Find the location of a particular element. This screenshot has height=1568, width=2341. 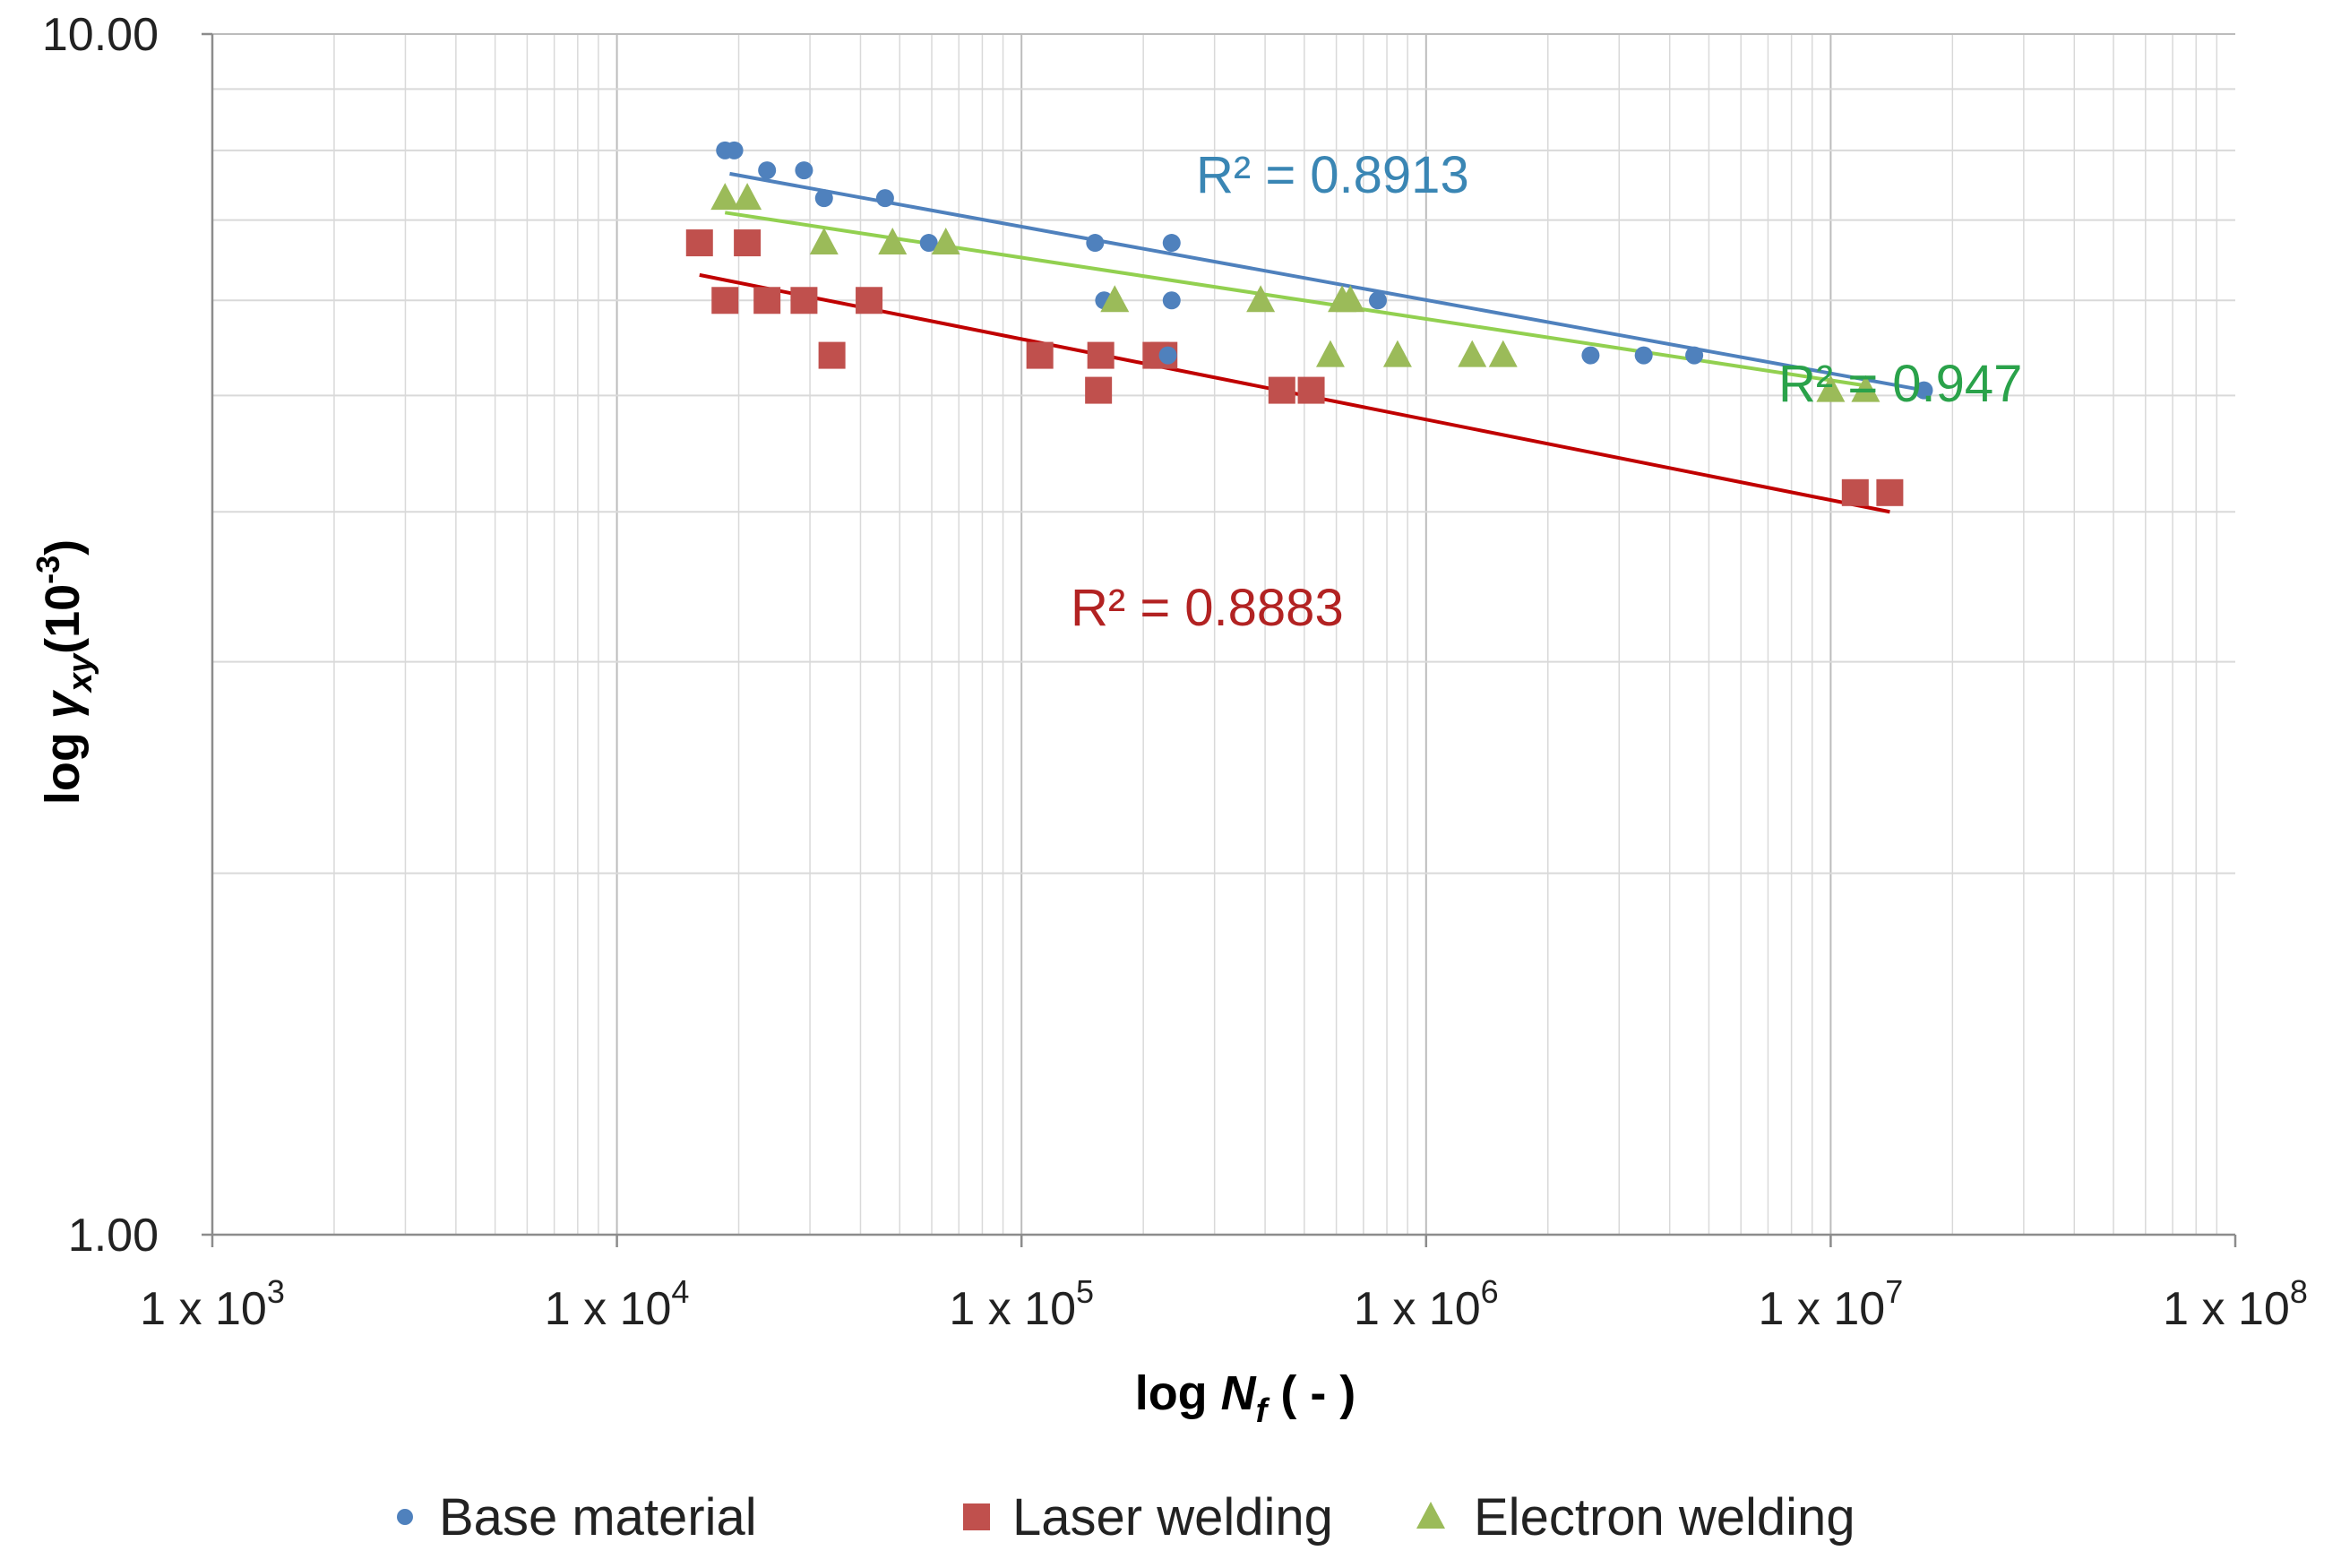

x-tick-label: 1 x 10⁵ is located at coordinates (1022, 1304).